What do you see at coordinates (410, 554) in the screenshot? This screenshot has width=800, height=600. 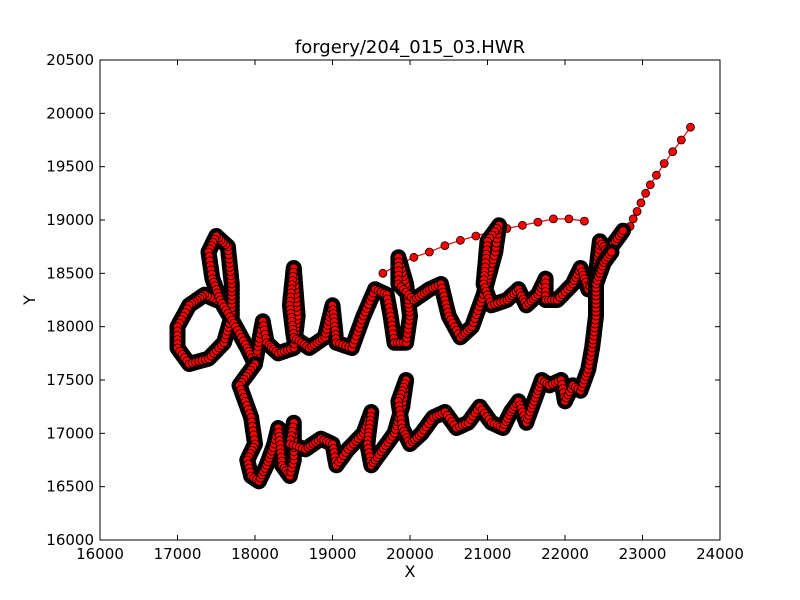 I see `x-tick-label: 20000` at bounding box center [410, 554].